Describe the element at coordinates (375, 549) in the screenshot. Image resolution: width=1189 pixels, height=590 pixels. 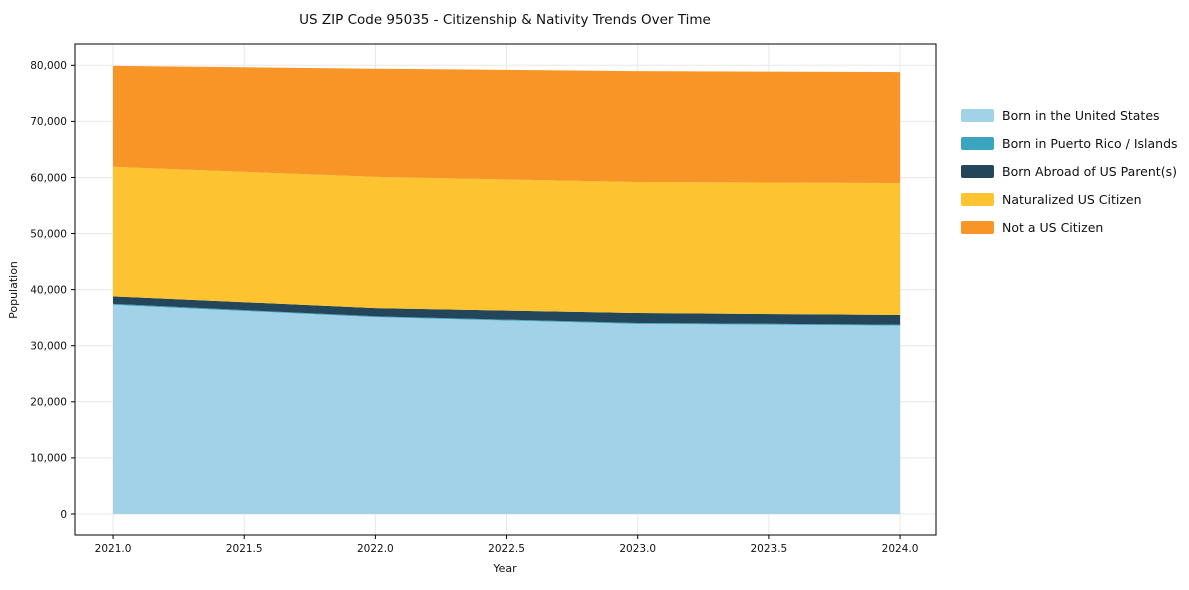
I see `x-tick-label: 2022.0` at that location.